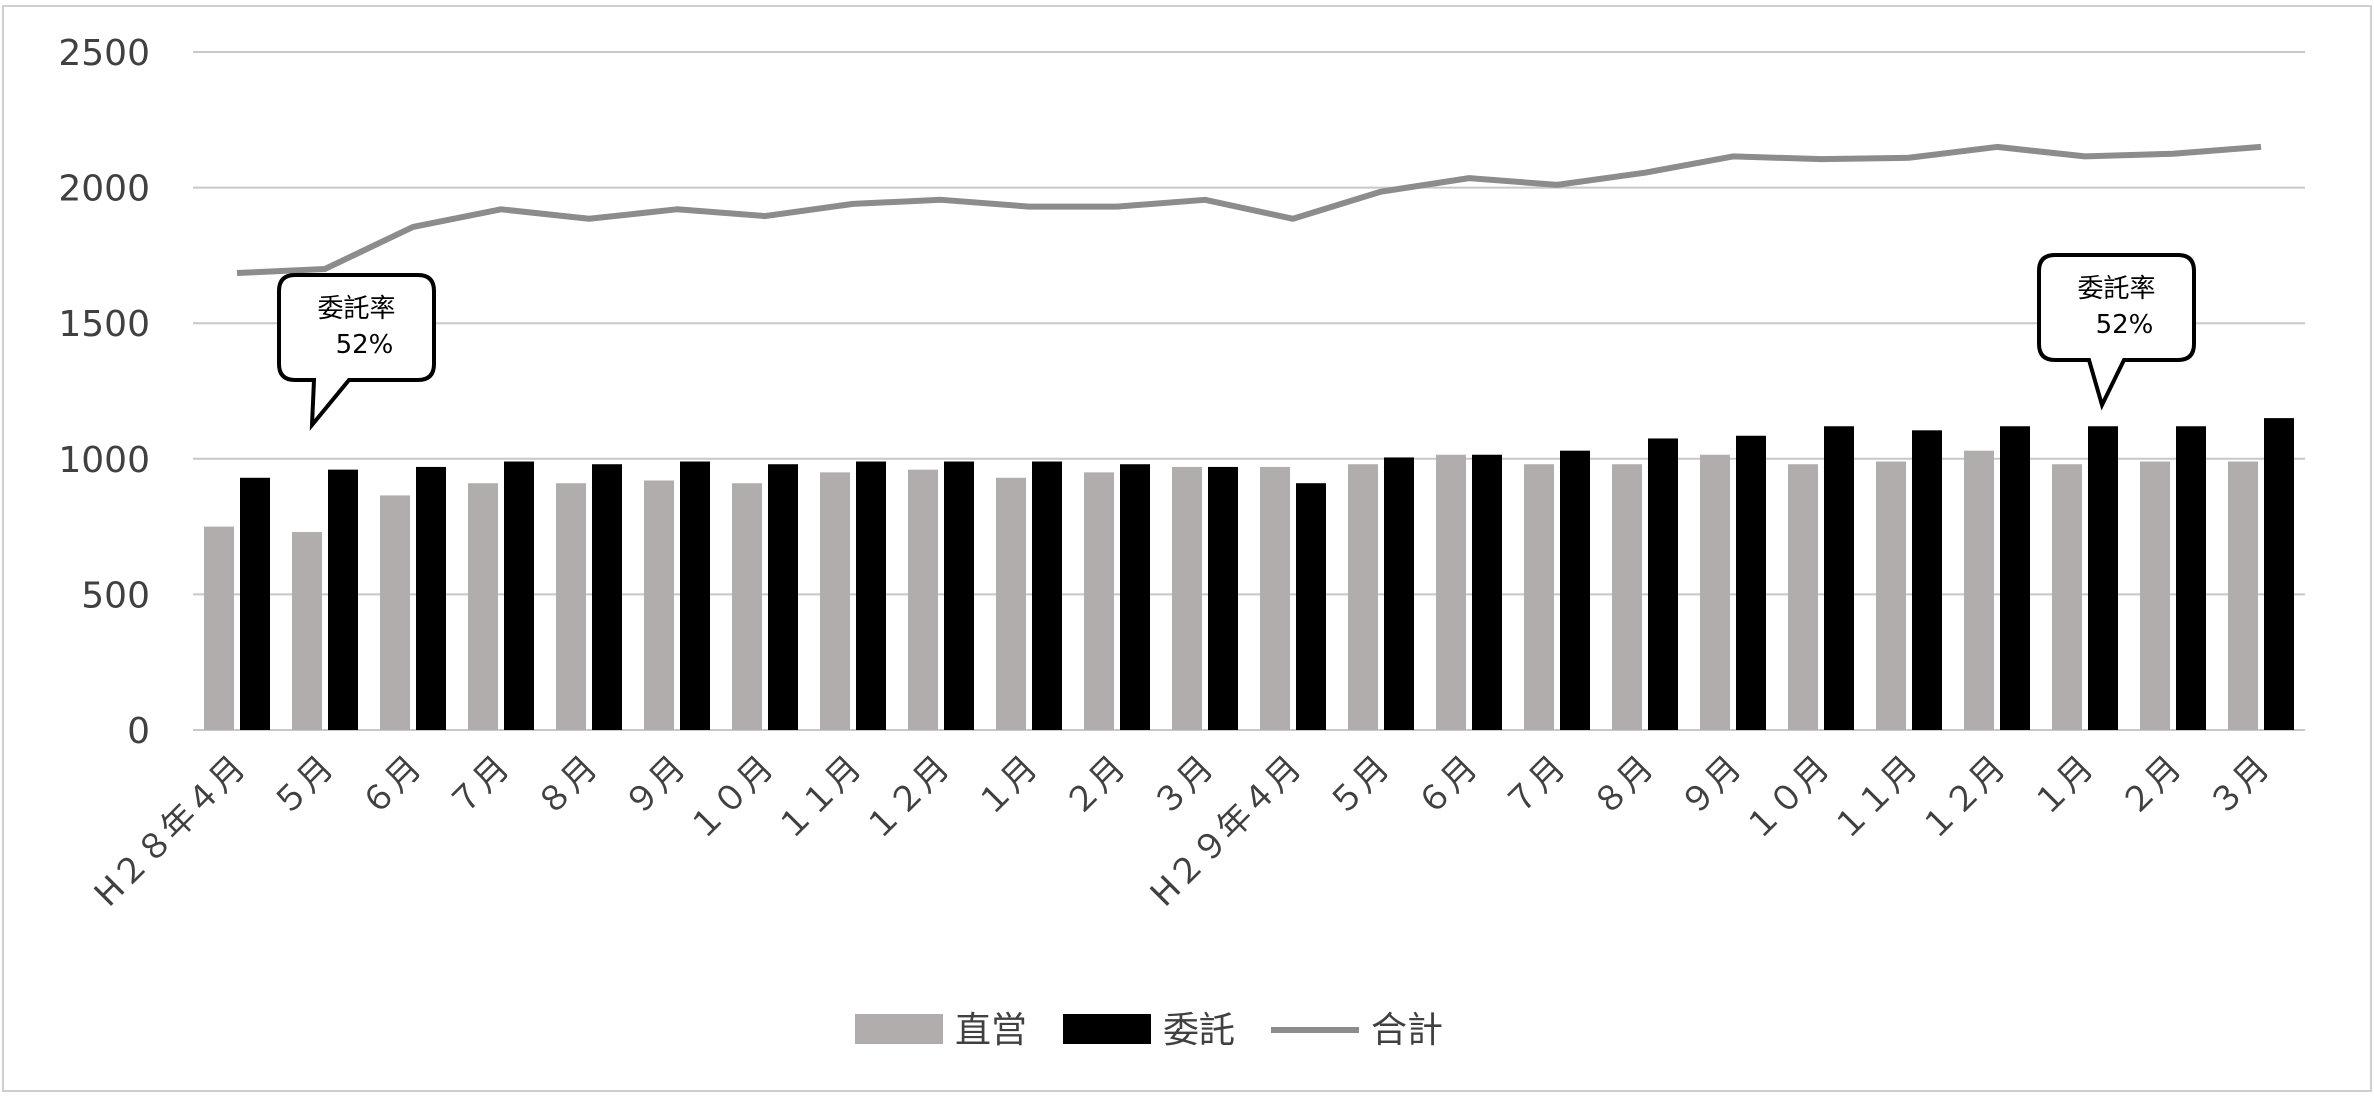  What do you see at coordinates (104, 392) in the screenshot?
I see `y-axis-ticks: 0 500 1000 1500 2000 2500` at bounding box center [104, 392].